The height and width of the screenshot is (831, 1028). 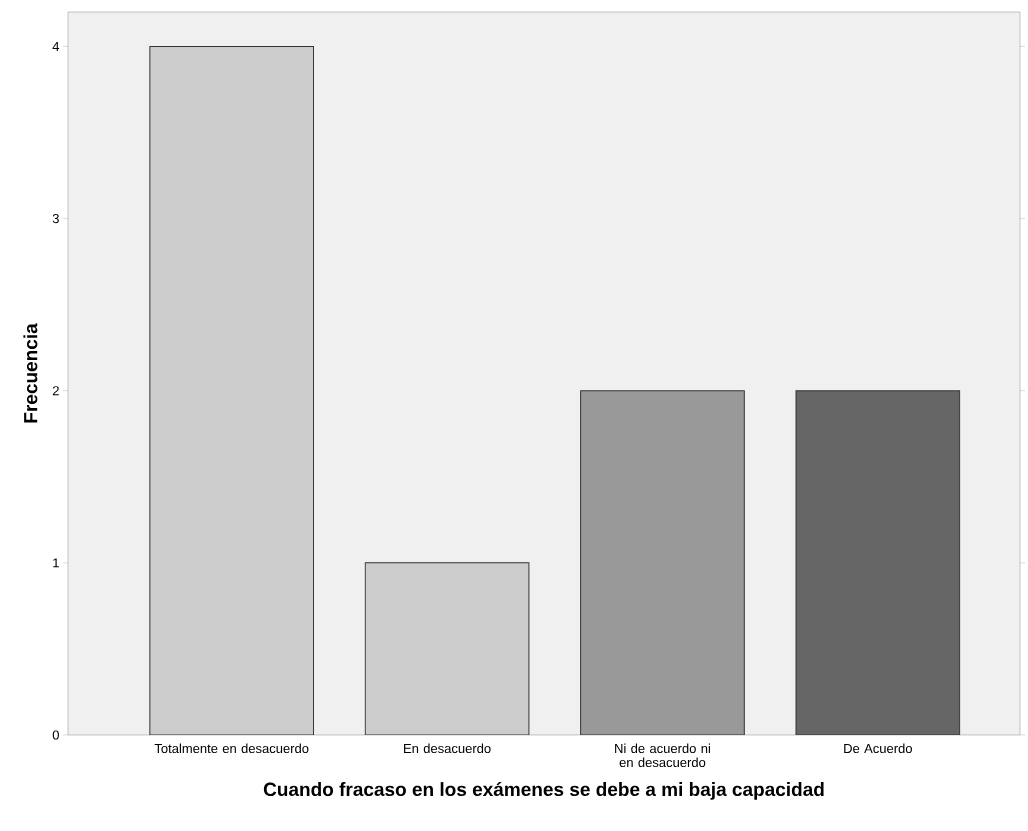 What do you see at coordinates (231, 748) in the screenshot?
I see `x-tick-label: Totalmente en desacuerdo` at bounding box center [231, 748].